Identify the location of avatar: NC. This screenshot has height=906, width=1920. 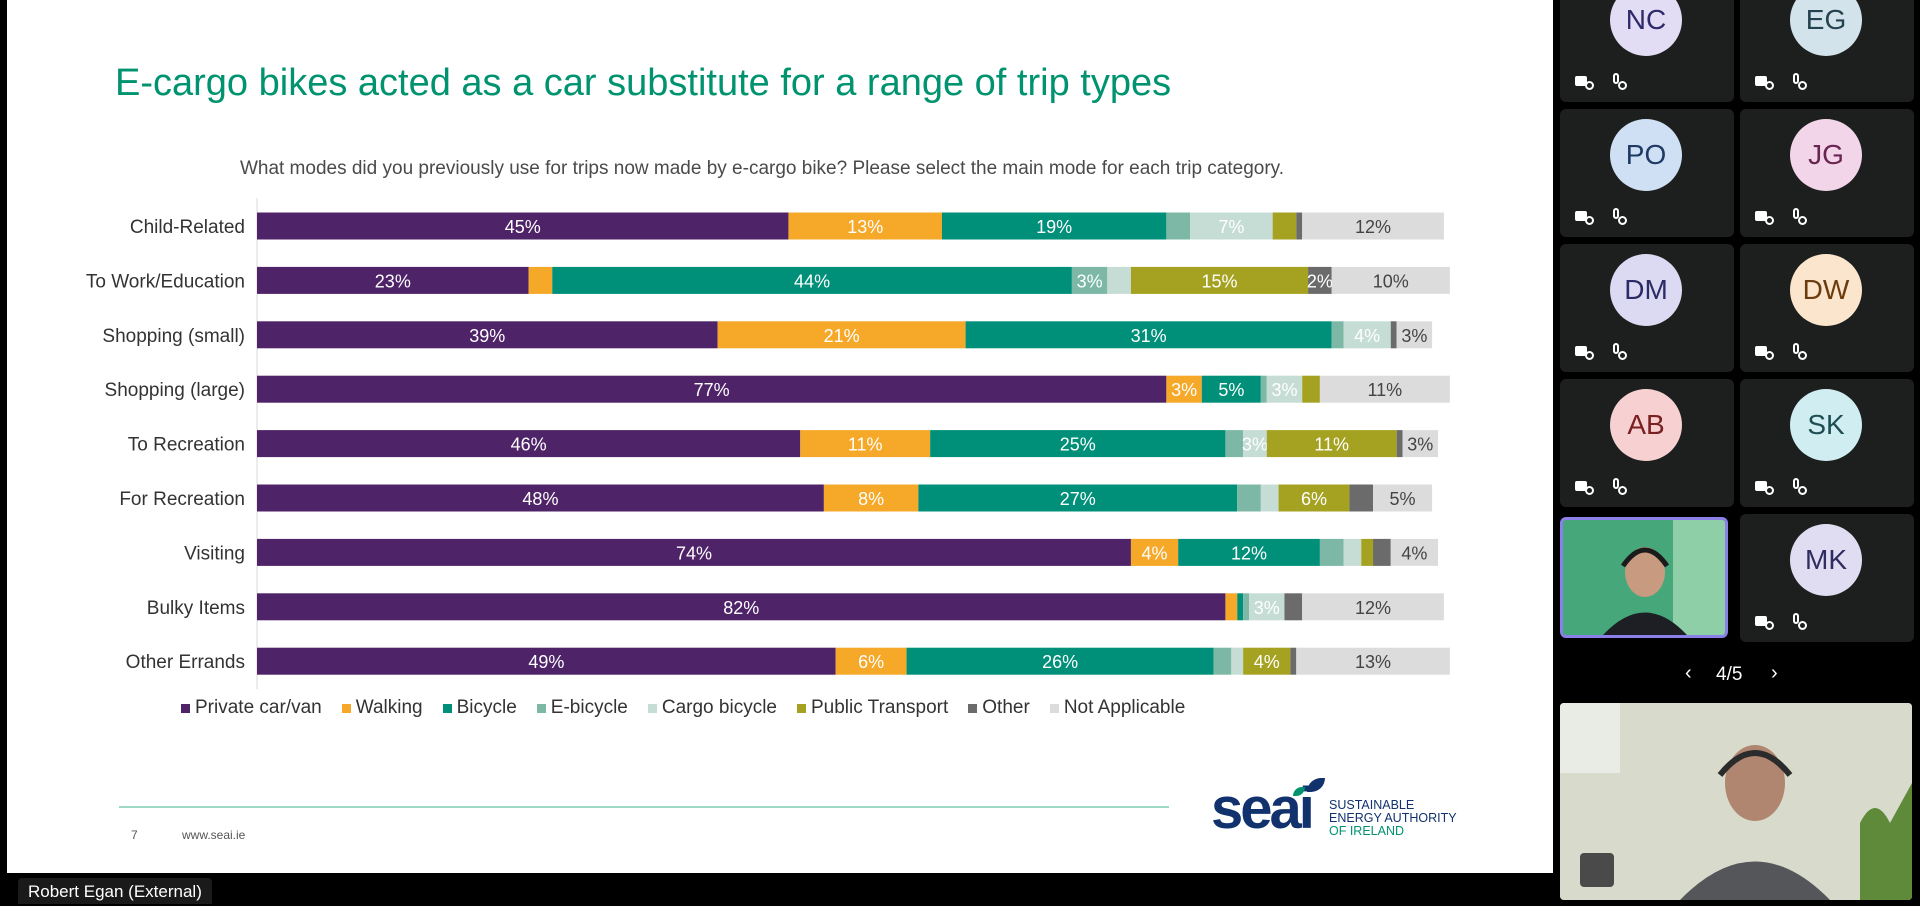
(1646, 28).